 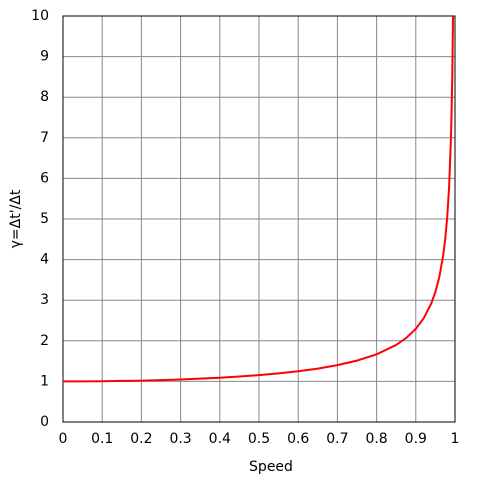 What do you see at coordinates (337, 439) in the screenshot?
I see `x-tick-label: 0.7` at bounding box center [337, 439].